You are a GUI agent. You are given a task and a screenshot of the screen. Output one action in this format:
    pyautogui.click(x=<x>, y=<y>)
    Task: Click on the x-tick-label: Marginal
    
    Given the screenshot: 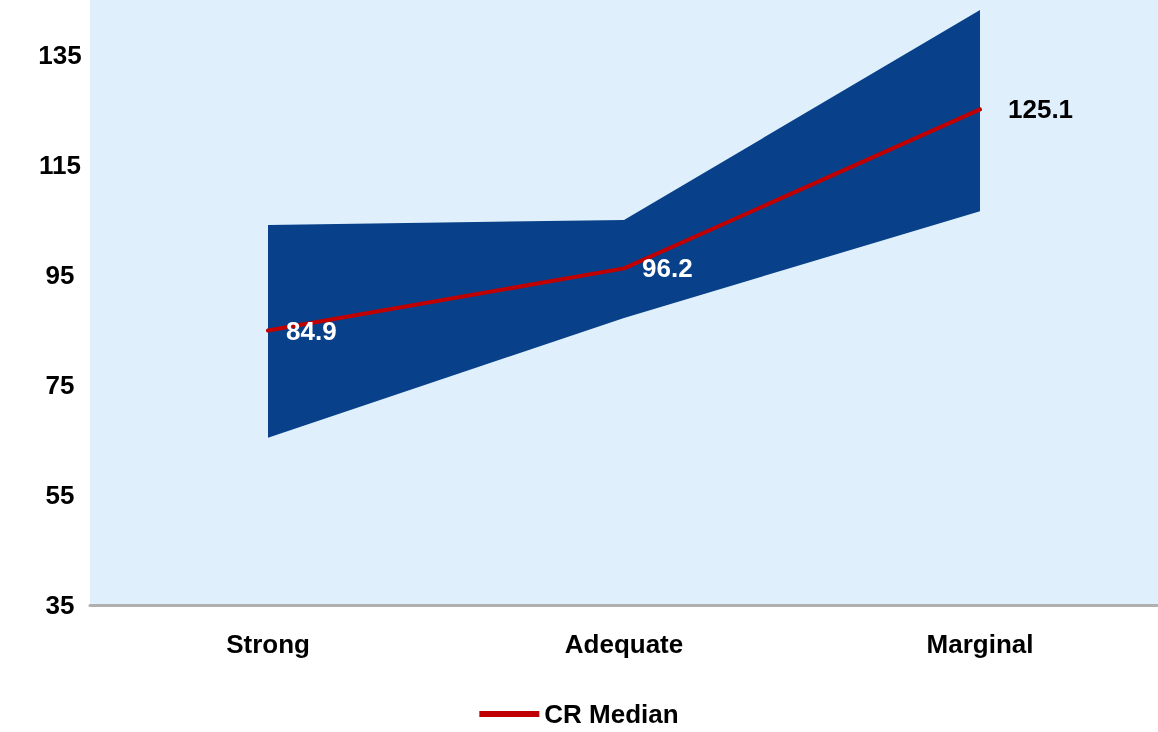 What is the action you would take?
    pyautogui.click(x=980, y=644)
    